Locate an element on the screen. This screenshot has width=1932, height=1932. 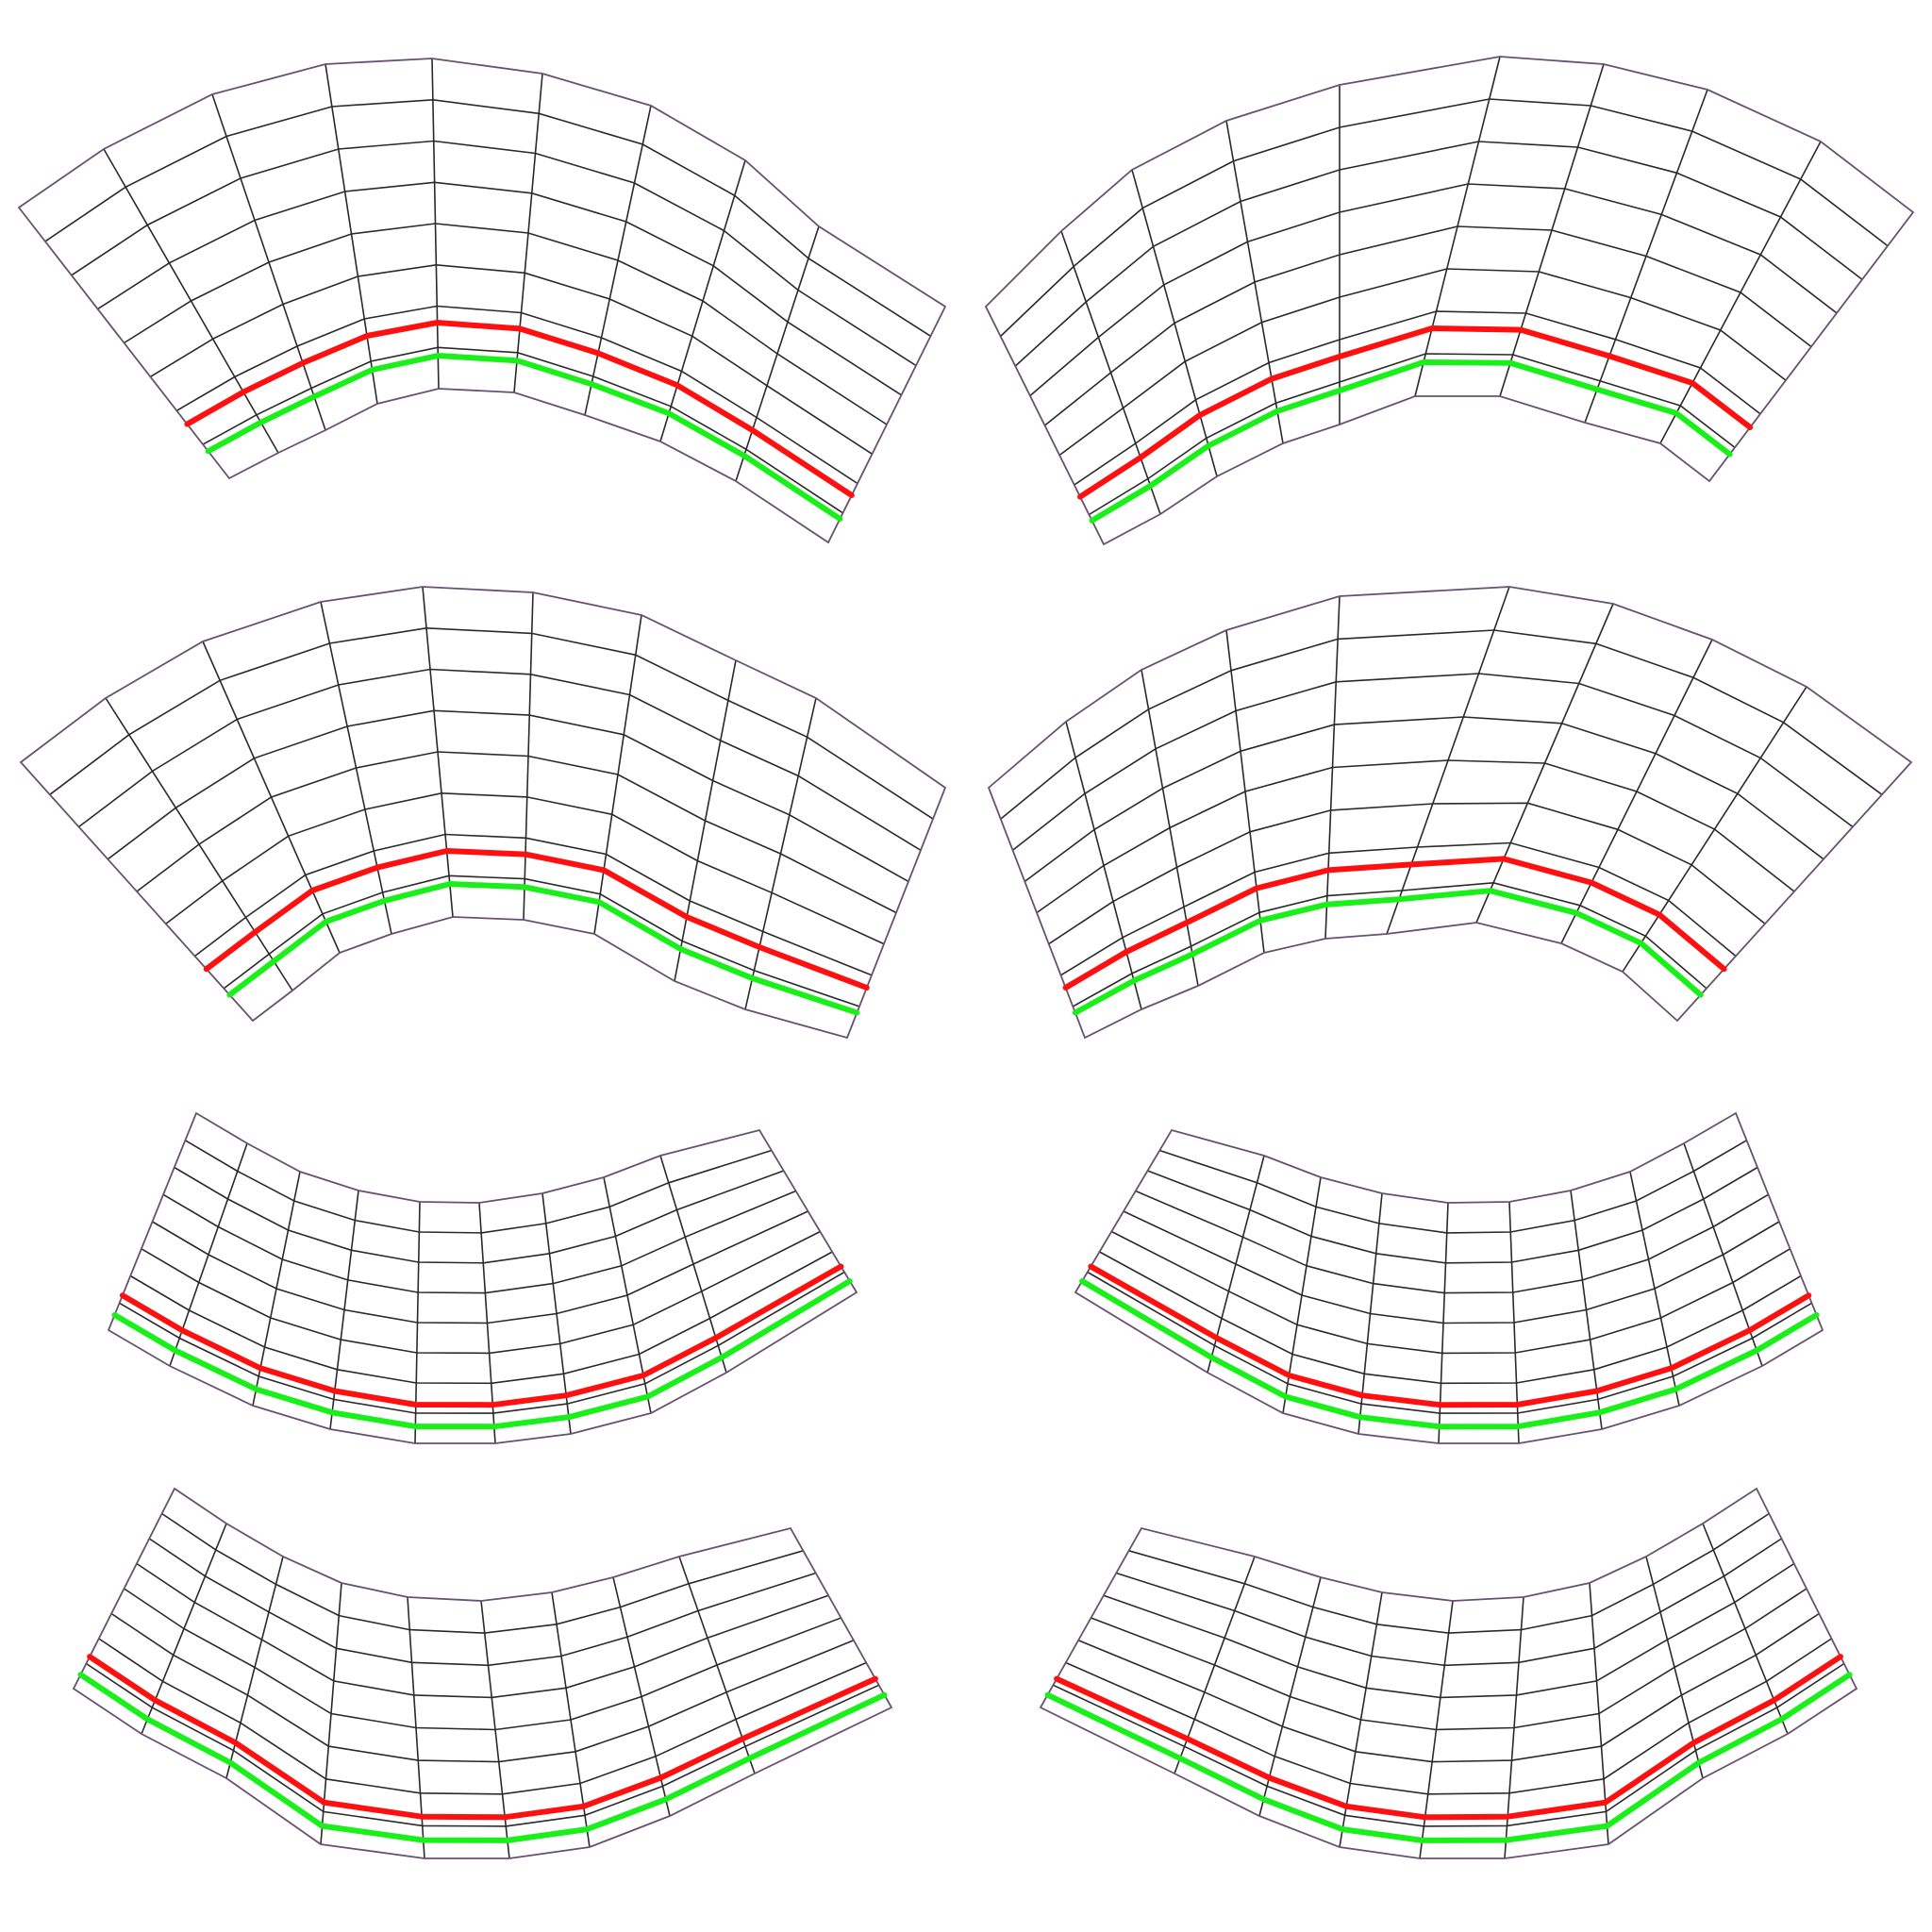
mesh-panel-third-left is located at coordinates (483, 1277).